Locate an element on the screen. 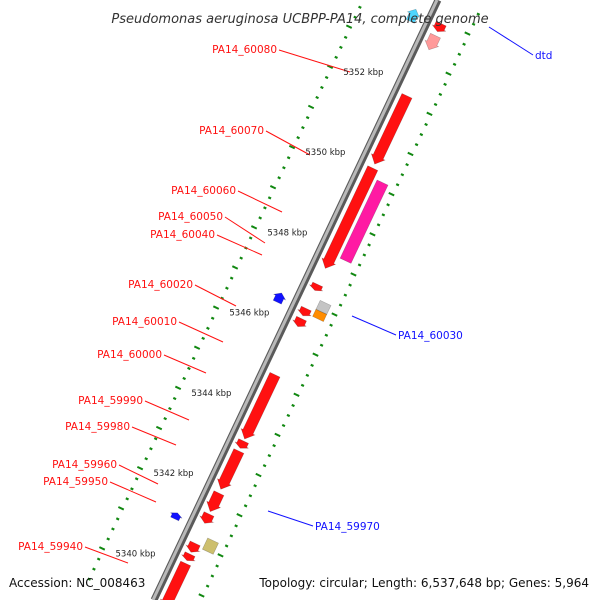  gene-label: PA14_60060 is located at coordinates (203, 191).